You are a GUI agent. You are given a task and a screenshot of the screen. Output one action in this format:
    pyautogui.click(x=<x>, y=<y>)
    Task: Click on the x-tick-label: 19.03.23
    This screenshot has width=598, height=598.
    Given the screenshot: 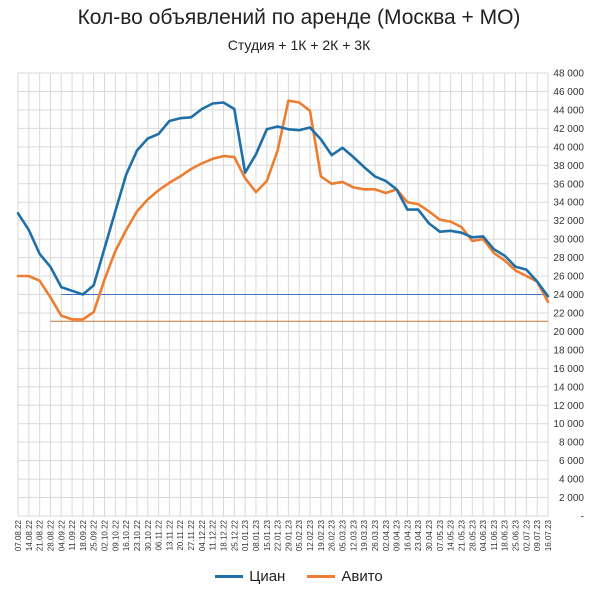 What is the action you would take?
    pyautogui.click(x=364, y=535)
    